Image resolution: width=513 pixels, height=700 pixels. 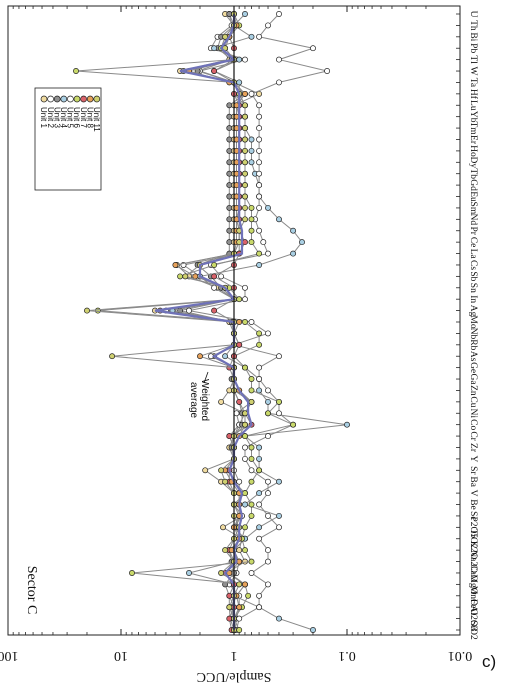 I want to click on legend-item: Unit 5, so click(x=70, y=111).